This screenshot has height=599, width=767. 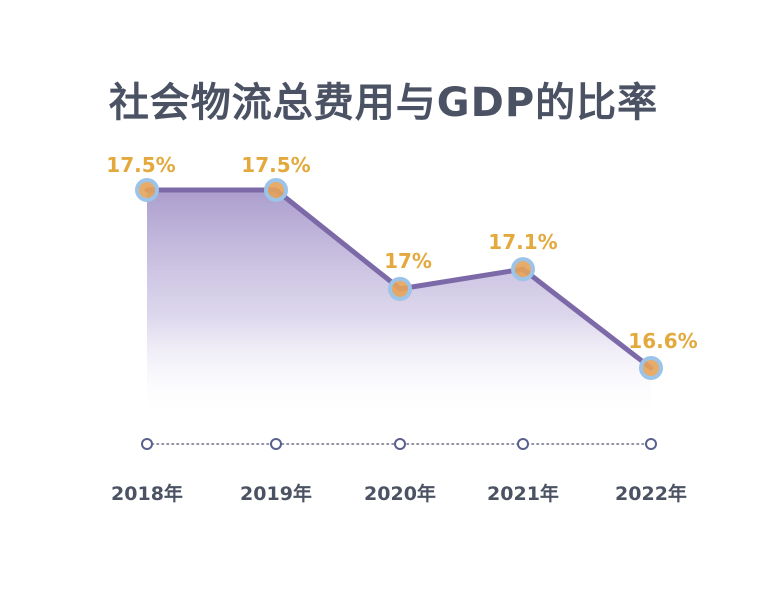 I want to click on x-tick-label: 2022年, so click(x=651, y=493).